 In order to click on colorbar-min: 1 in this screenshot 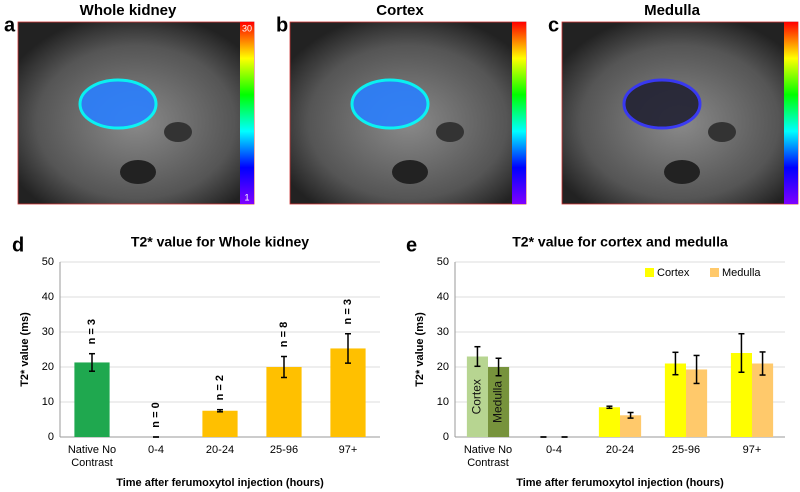, I will do `click(246, 197)`.